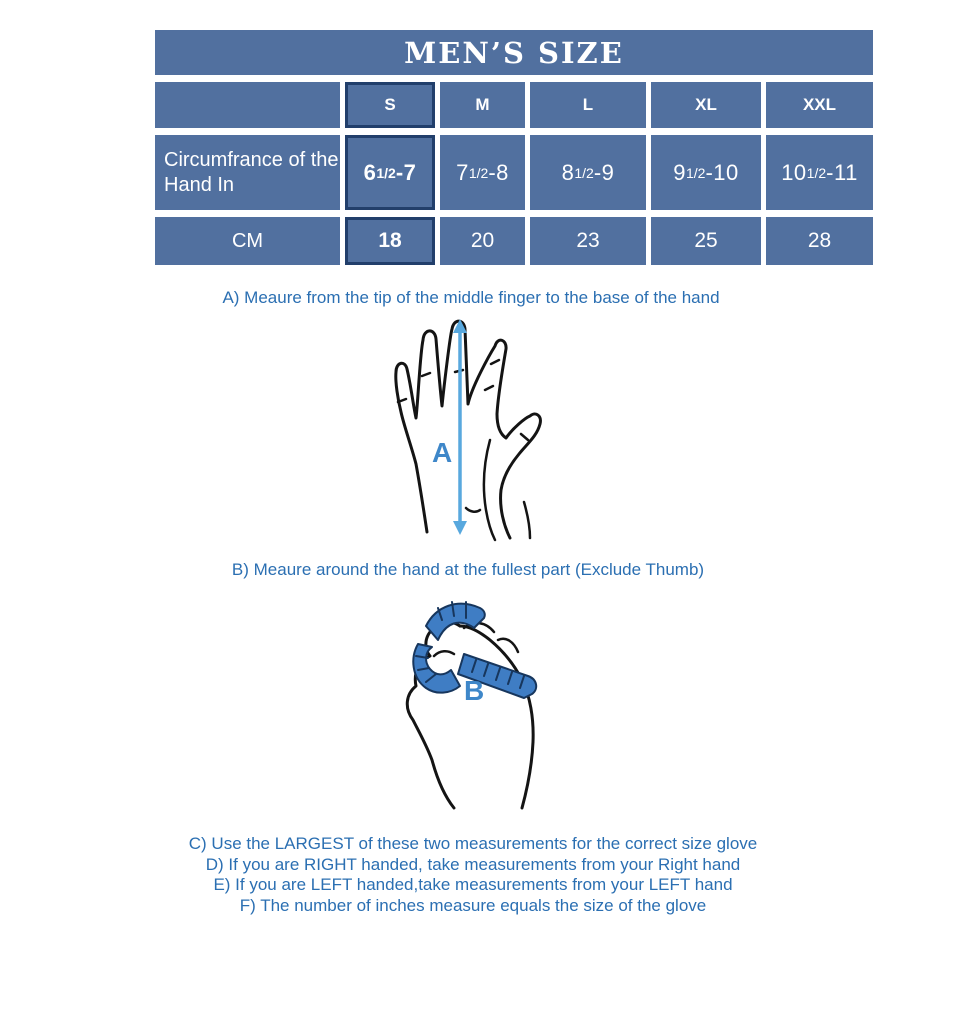  Describe the element at coordinates (390, 241) in the screenshot. I see `cell-cm-s: 18` at that location.